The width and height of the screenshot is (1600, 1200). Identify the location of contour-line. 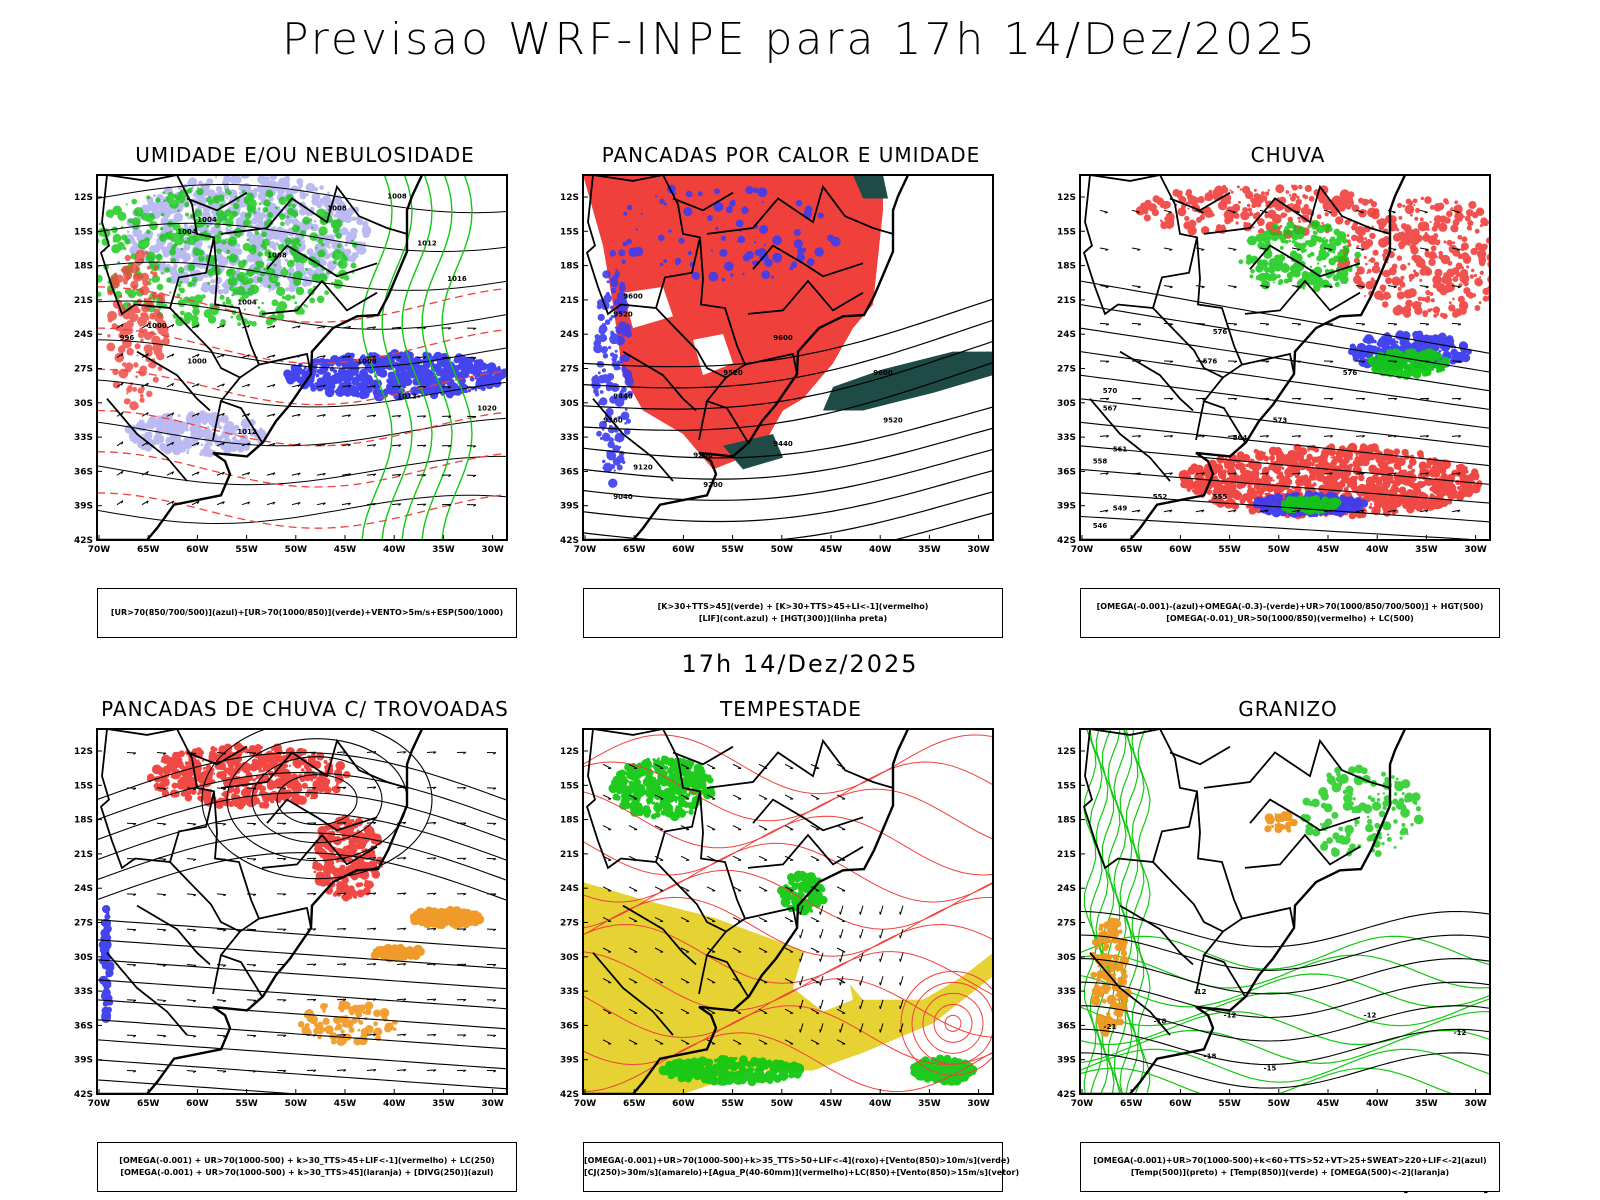
(302, 237).